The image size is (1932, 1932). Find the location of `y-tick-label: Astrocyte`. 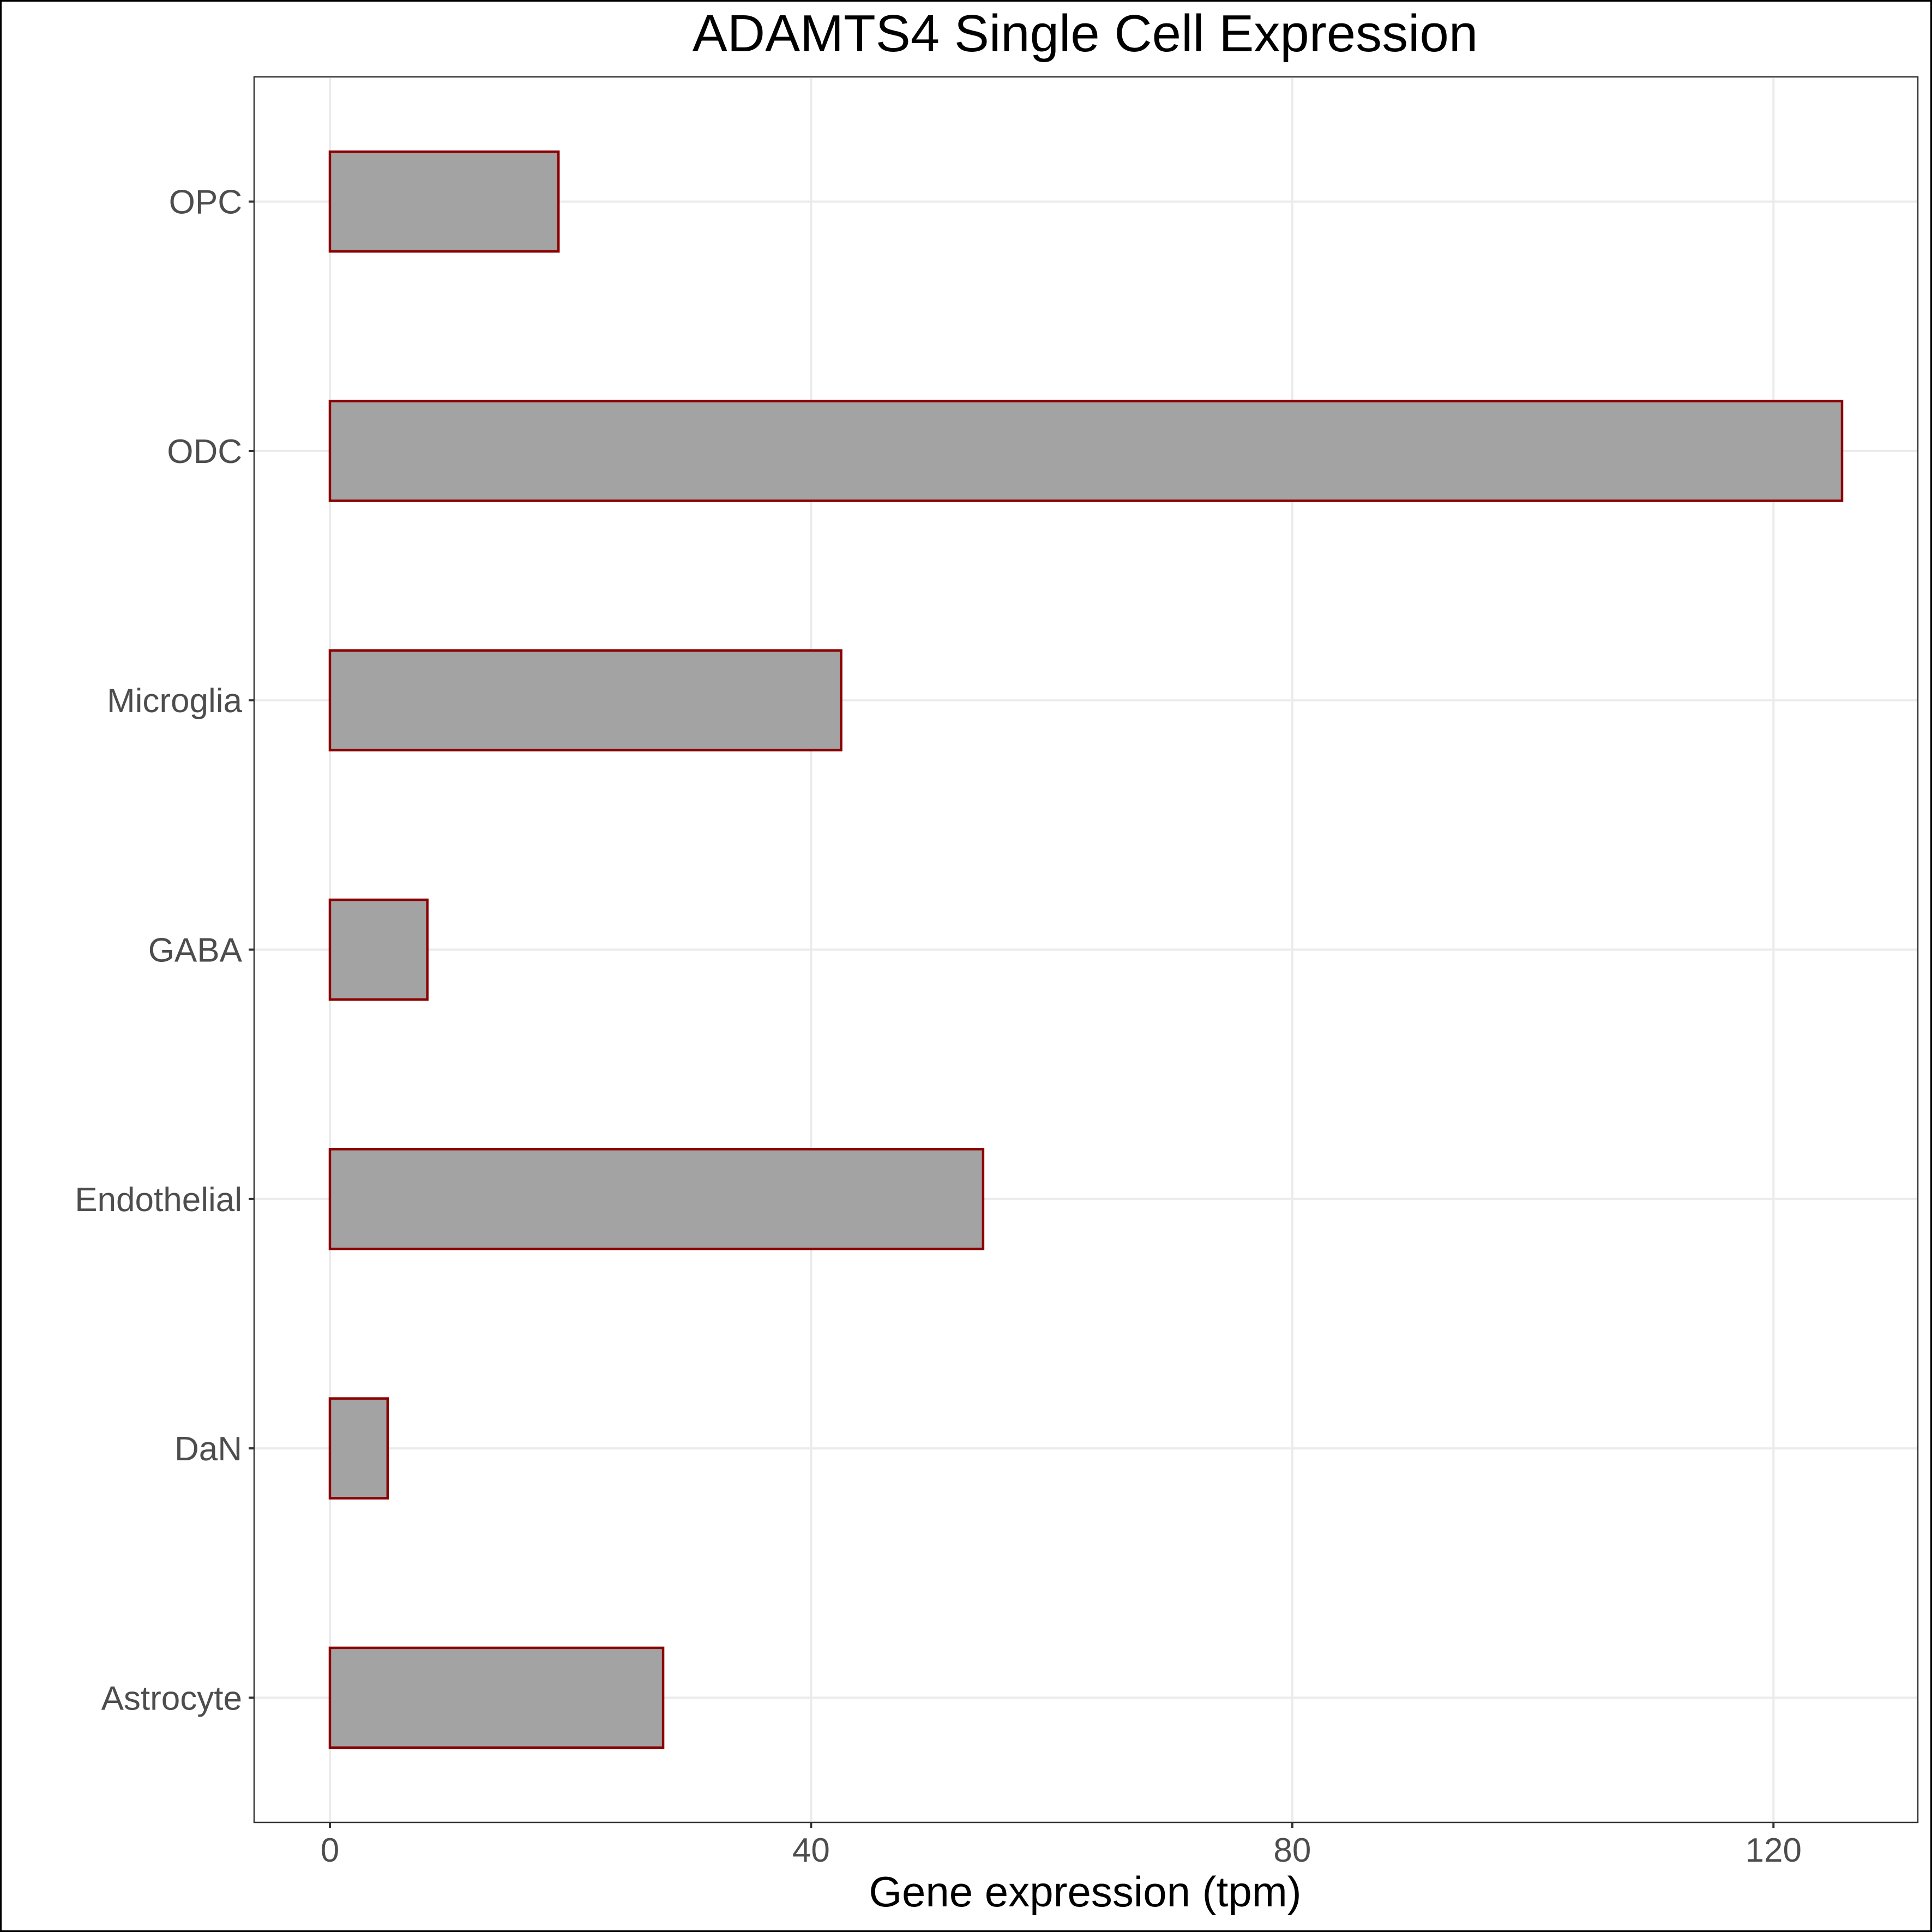

y-tick-label: Astrocyte is located at coordinates (171, 1698).